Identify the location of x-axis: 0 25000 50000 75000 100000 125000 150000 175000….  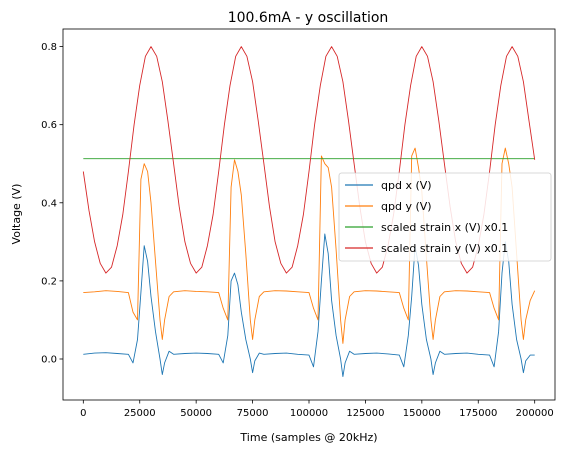
(317, 409).